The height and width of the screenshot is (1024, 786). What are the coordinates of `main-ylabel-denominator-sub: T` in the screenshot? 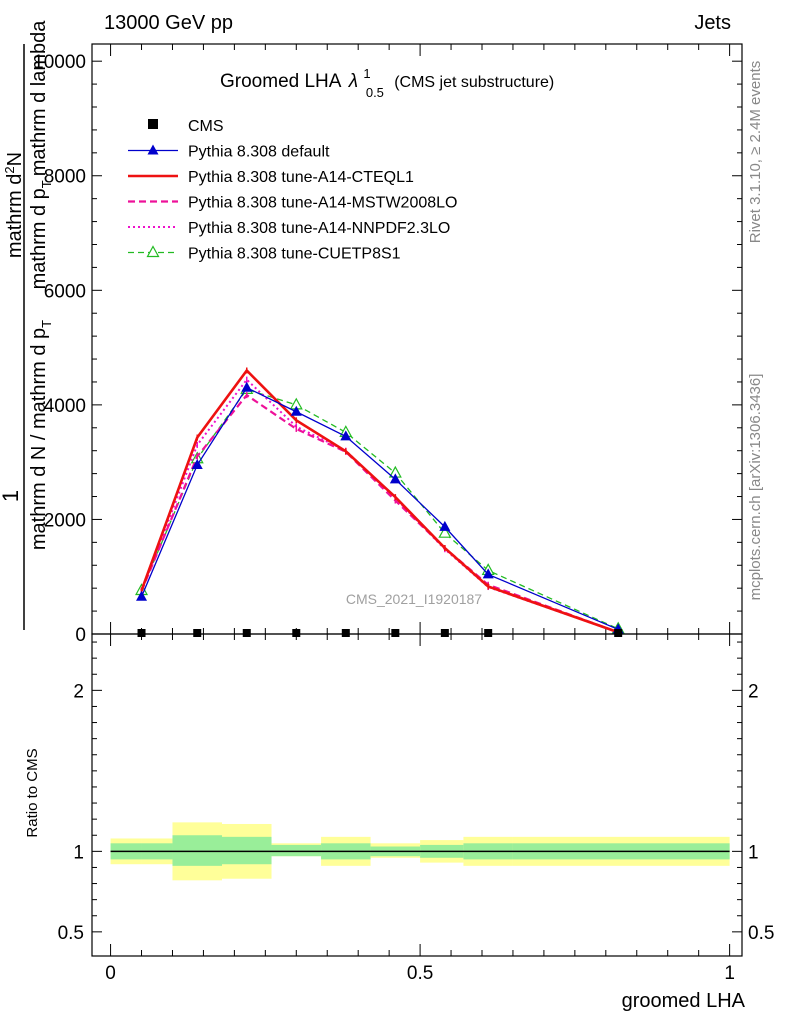 It's located at (46, 324).